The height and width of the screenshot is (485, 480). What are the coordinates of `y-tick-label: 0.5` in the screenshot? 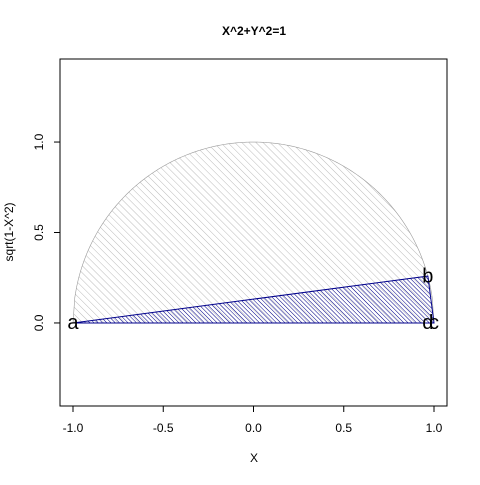 It's located at (39, 232).